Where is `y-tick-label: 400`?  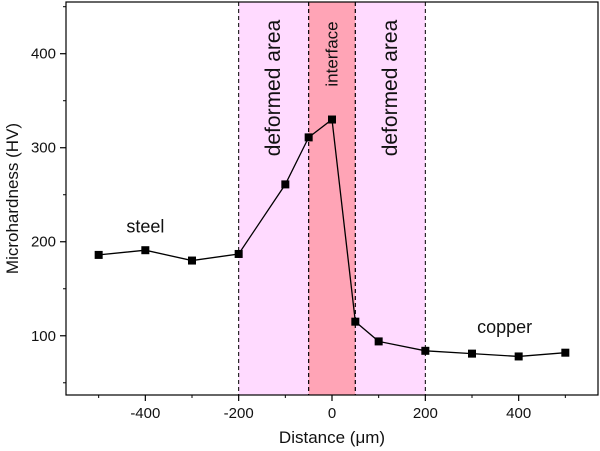 y-tick-label: 400 is located at coordinates (43, 54).